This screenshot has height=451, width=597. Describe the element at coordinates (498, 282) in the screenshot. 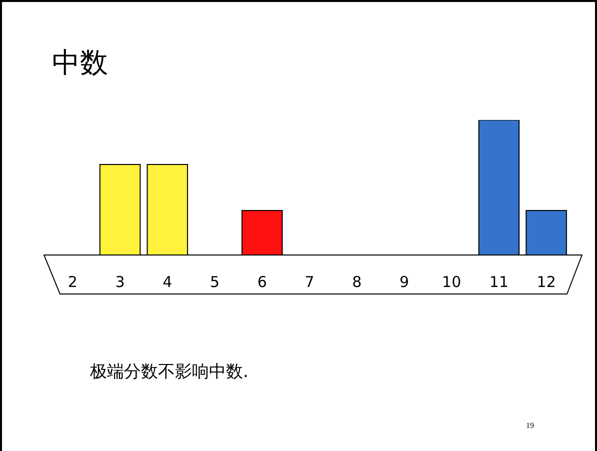

I see `x-tick-label: 11` at that location.